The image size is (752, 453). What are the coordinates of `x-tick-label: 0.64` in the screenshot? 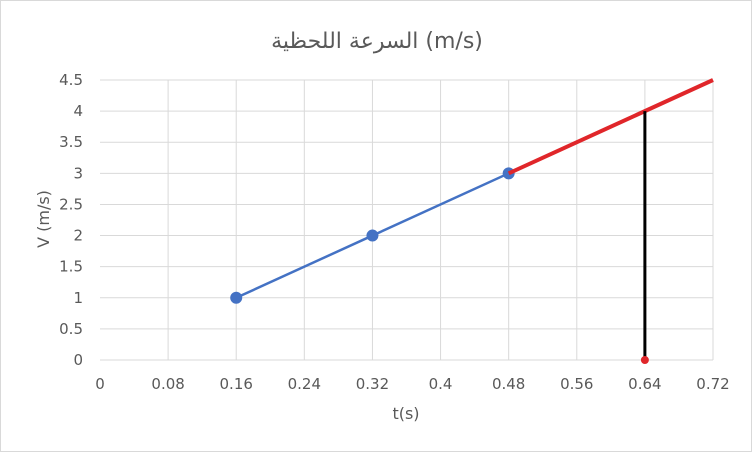 It's located at (644, 384).